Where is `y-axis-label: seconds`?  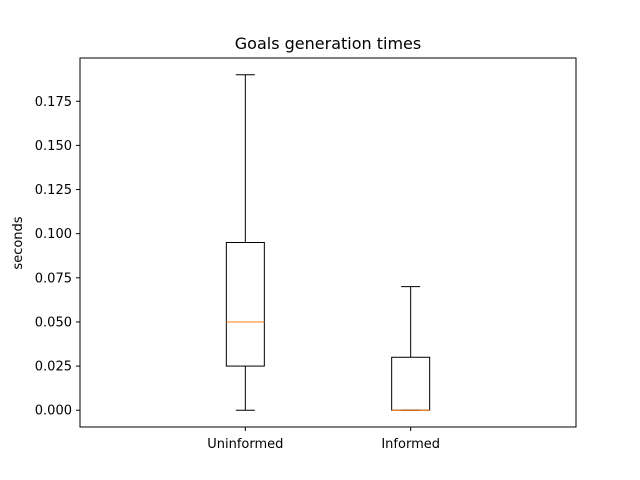
y-axis-label: seconds is located at coordinates (18, 242).